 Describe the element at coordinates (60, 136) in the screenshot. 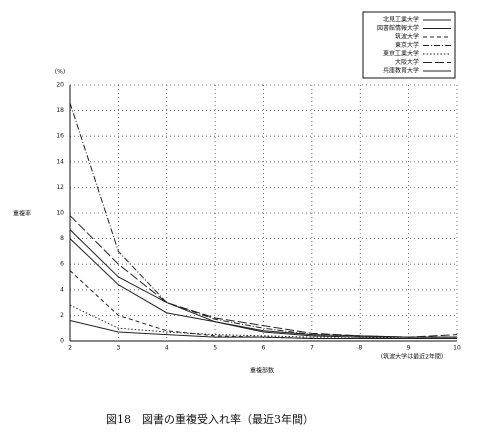

I see `y-tick-label: 16` at that location.